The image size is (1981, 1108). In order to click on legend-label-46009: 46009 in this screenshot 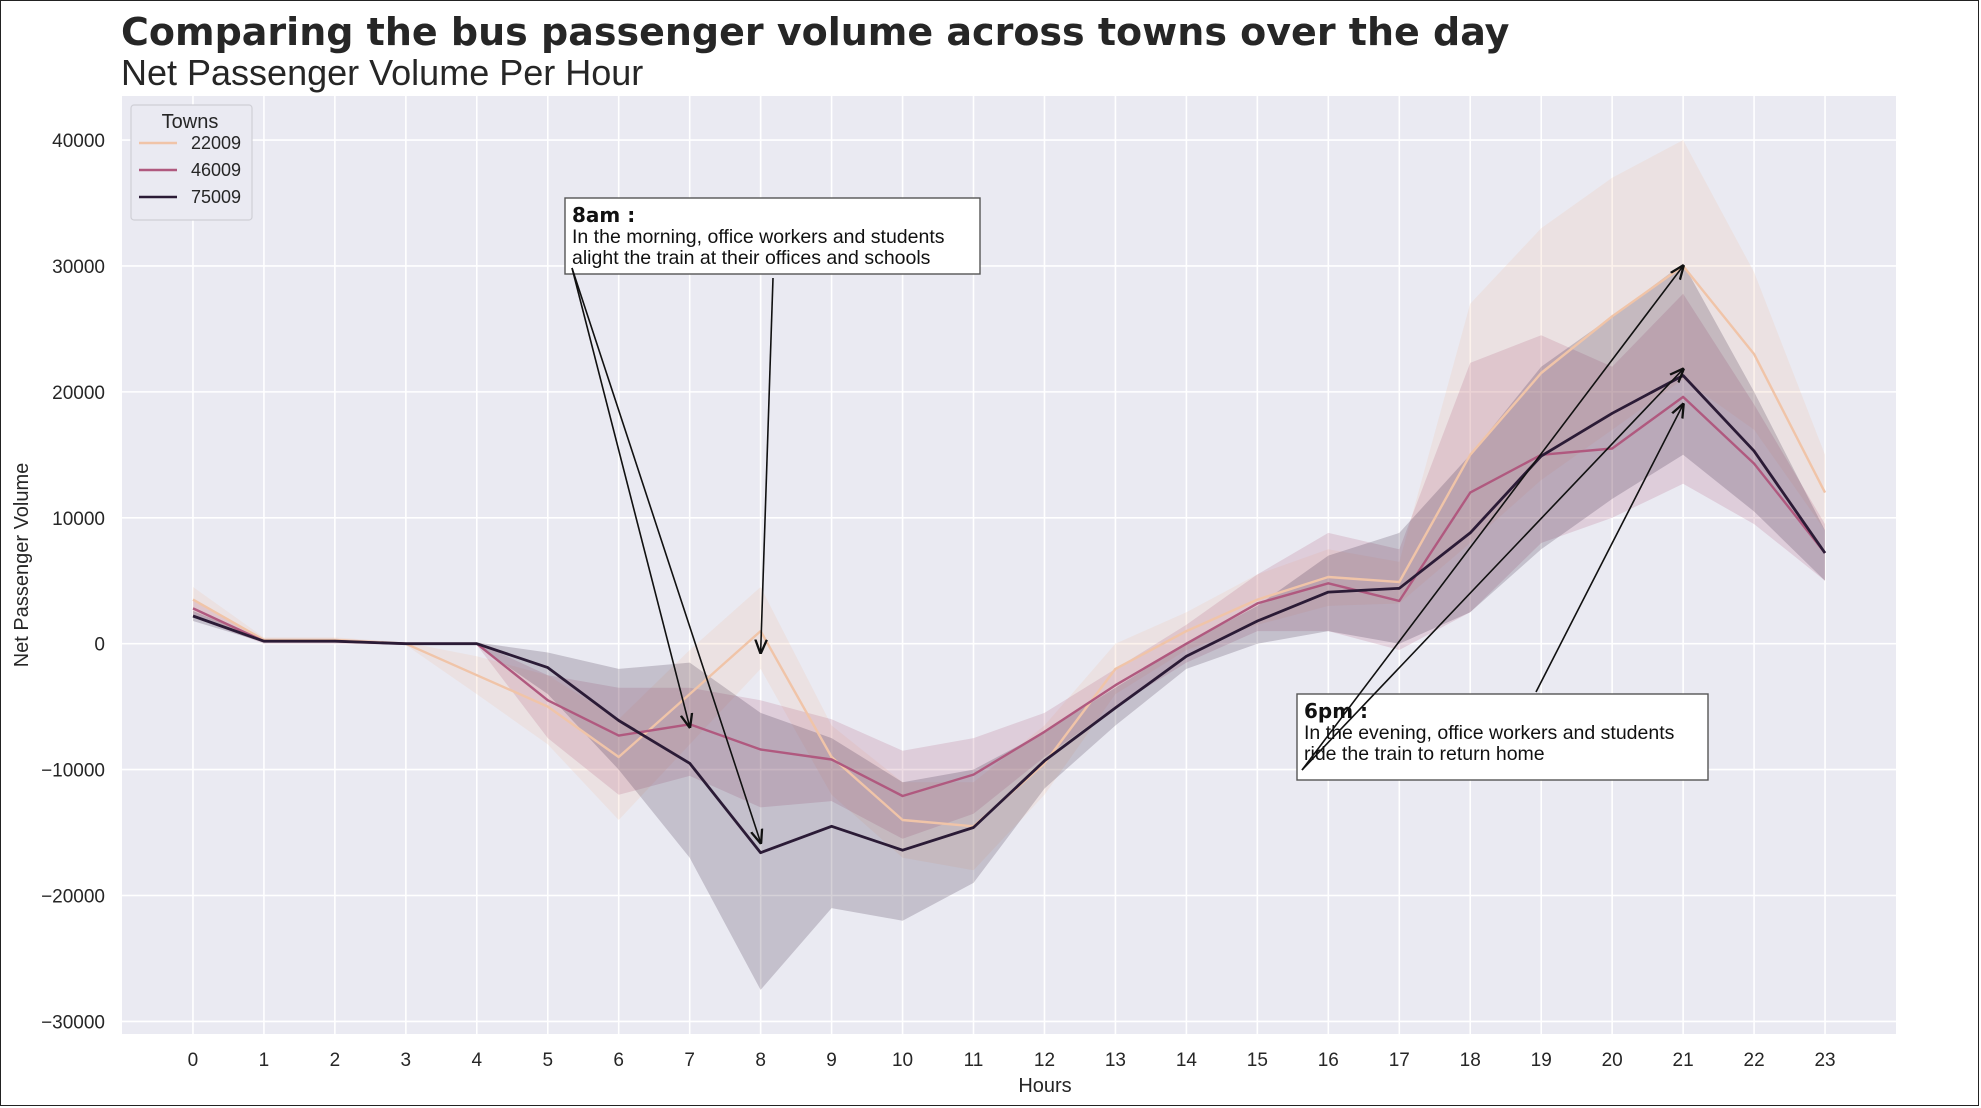, I will do `click(216, 170)`.